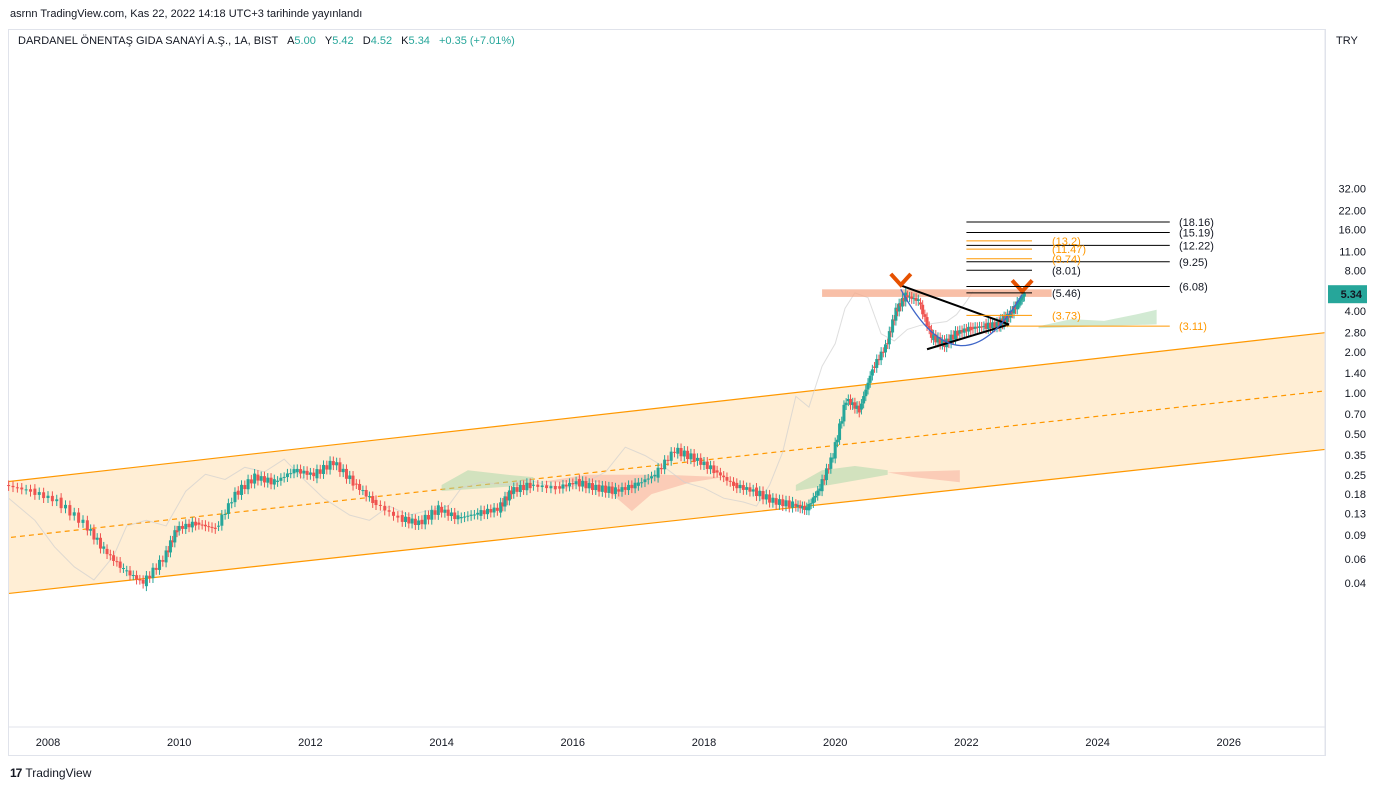 This screenshot has width=1386, height=791. I want to click on tradingview-logo: 17 TradingView, so click(50, 773).